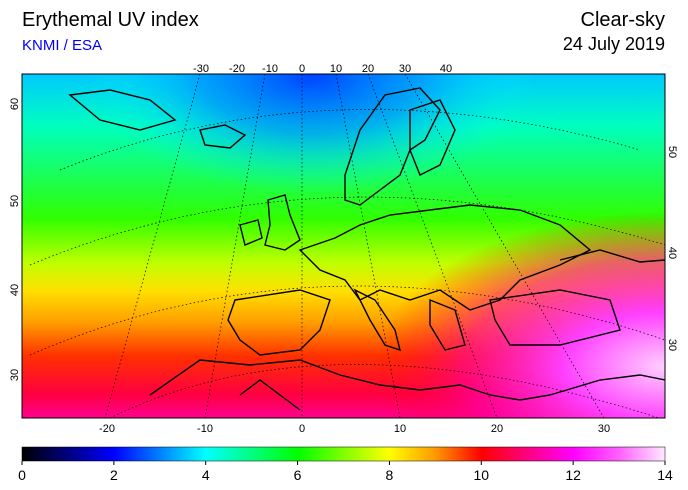 The height and width of the screenshot is (490, 688). What do you see at coordinates (62, 45) in the screenshot?
I see `source: KNMI / ESA` at bounding box center [62, 45].